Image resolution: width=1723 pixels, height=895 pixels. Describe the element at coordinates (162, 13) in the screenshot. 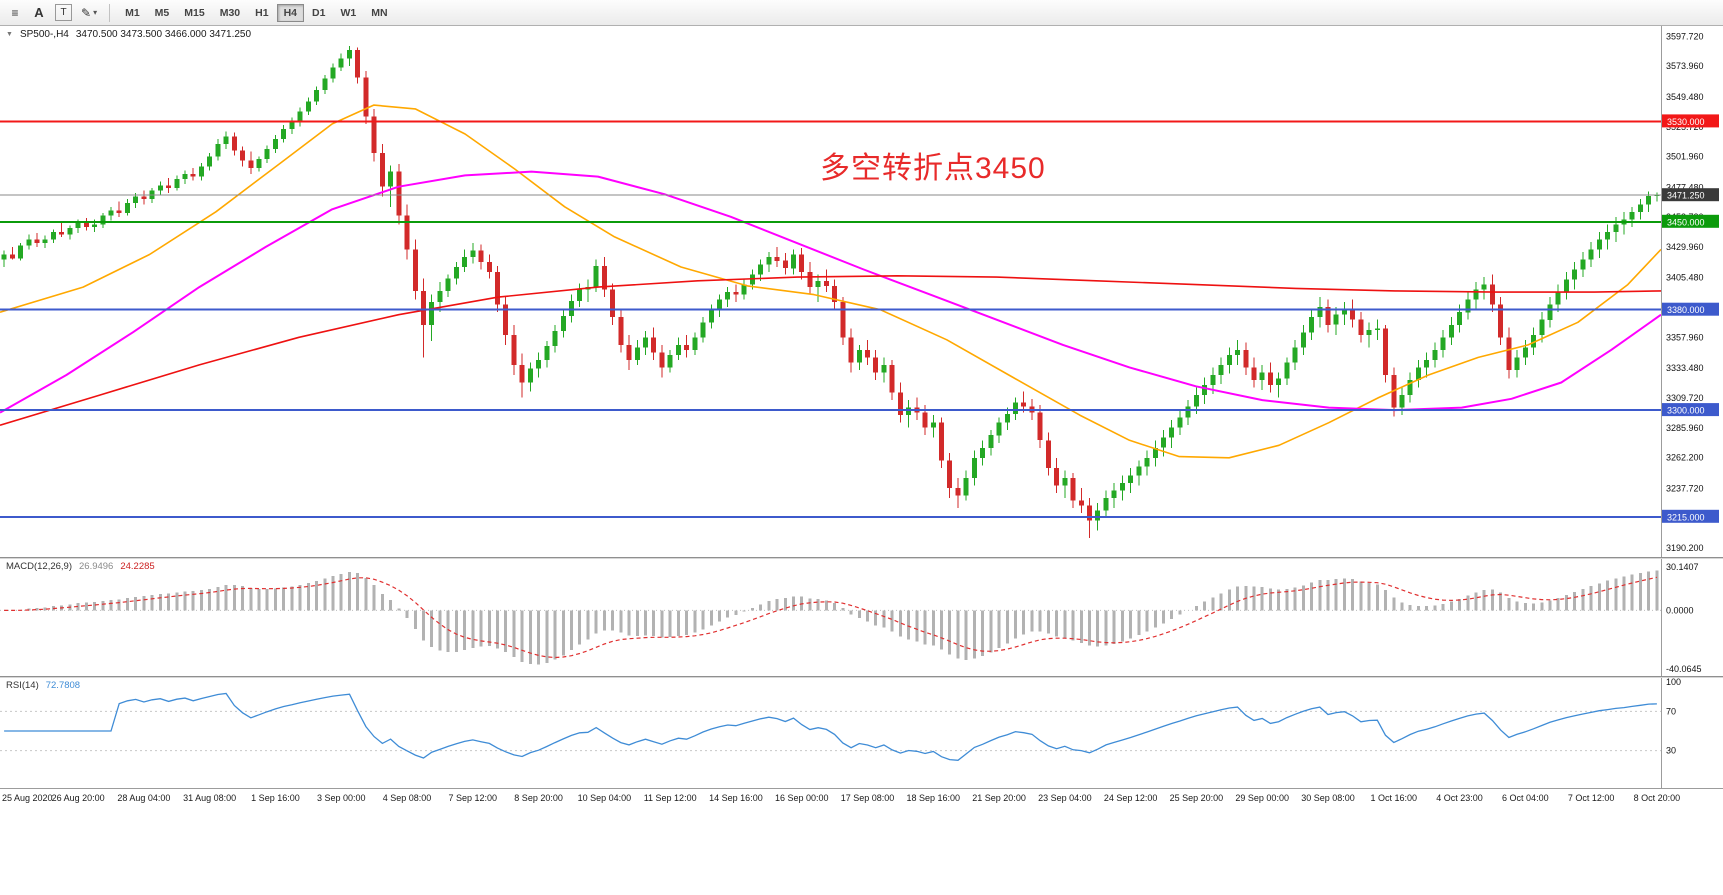

I see `timeframe-m5-button: M5` at that location.